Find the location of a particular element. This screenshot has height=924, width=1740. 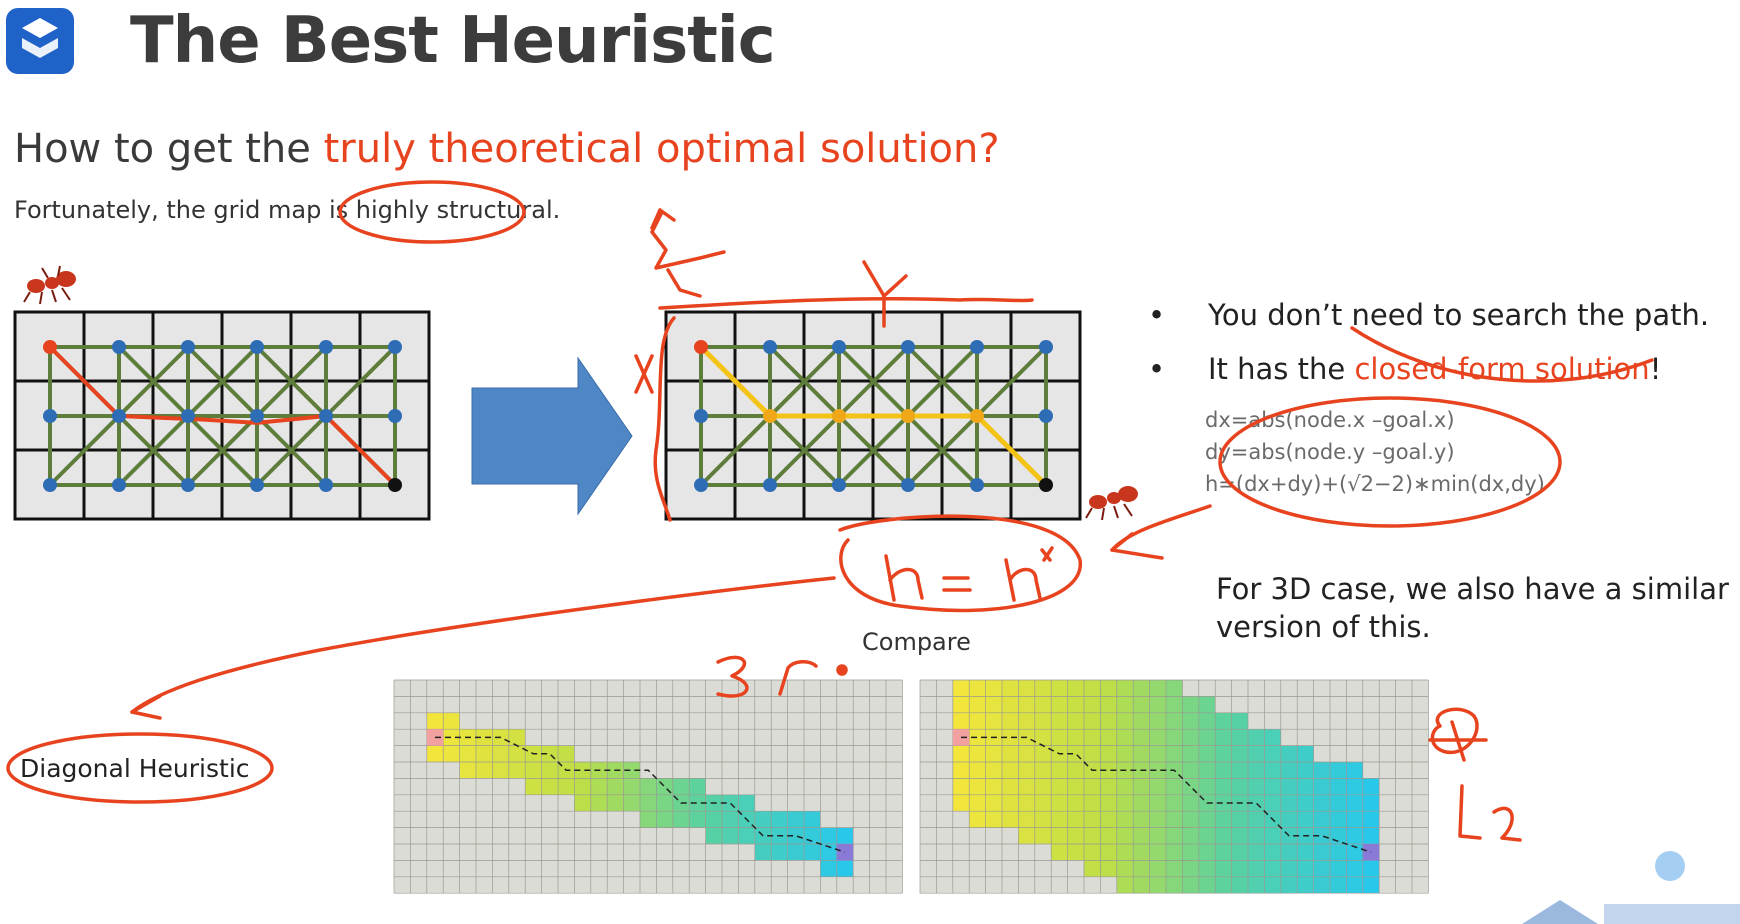

path-line is located at coordinates (1166, 794).